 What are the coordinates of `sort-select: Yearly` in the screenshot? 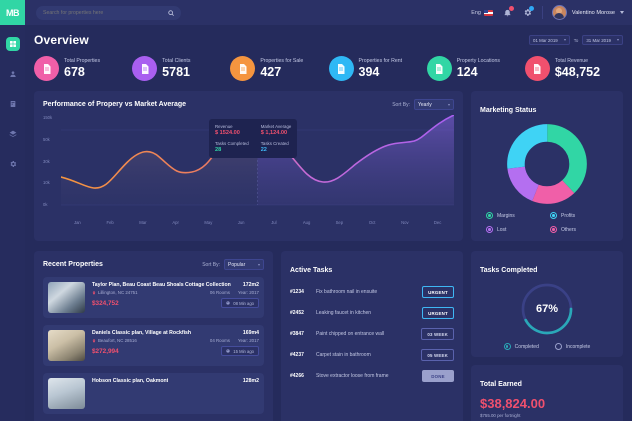 It's located at (434, 104).